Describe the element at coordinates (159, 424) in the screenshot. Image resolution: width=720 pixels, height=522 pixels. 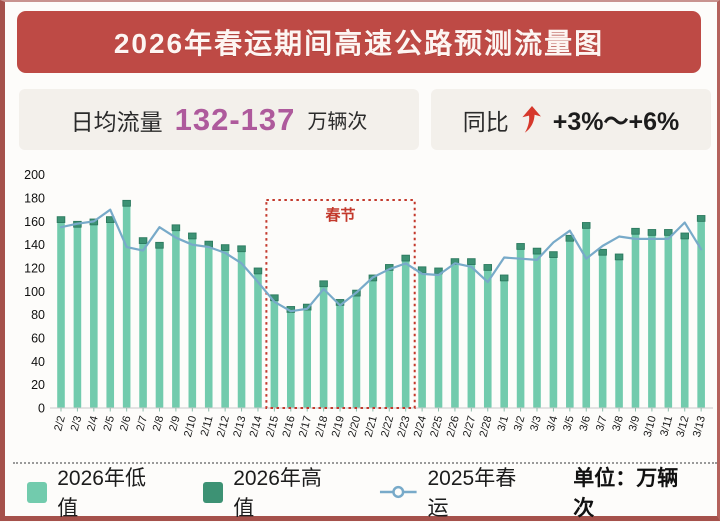
I see `x-axis-date-label: 2/8` at that location.